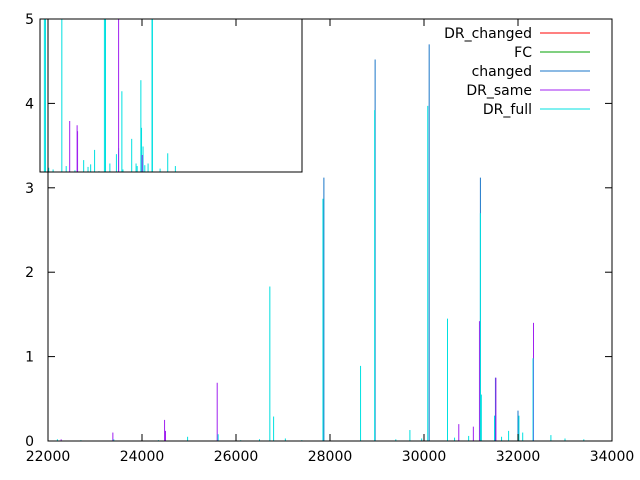 The height and width of the screenshot is (480, 640). What do you see at coordinates (330, 457) in the screenshot?
I see `x-tick-label: 28000` at bounding box center [330, 457].